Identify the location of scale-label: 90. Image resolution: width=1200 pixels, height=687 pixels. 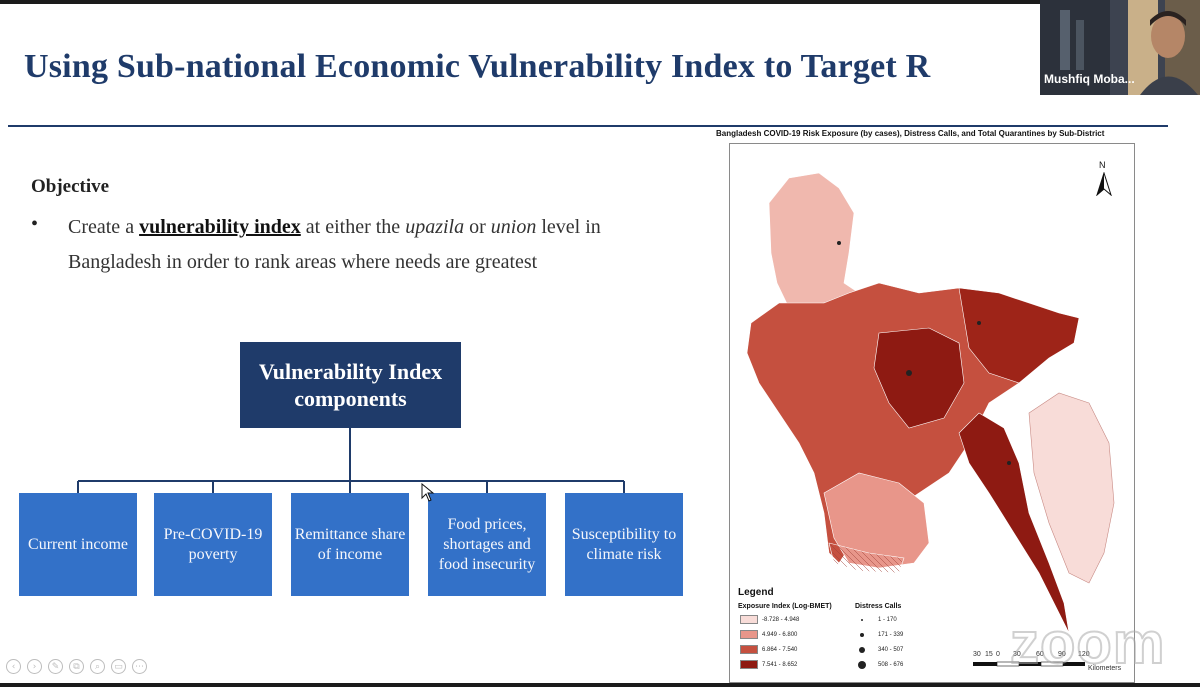
(1062, 654).